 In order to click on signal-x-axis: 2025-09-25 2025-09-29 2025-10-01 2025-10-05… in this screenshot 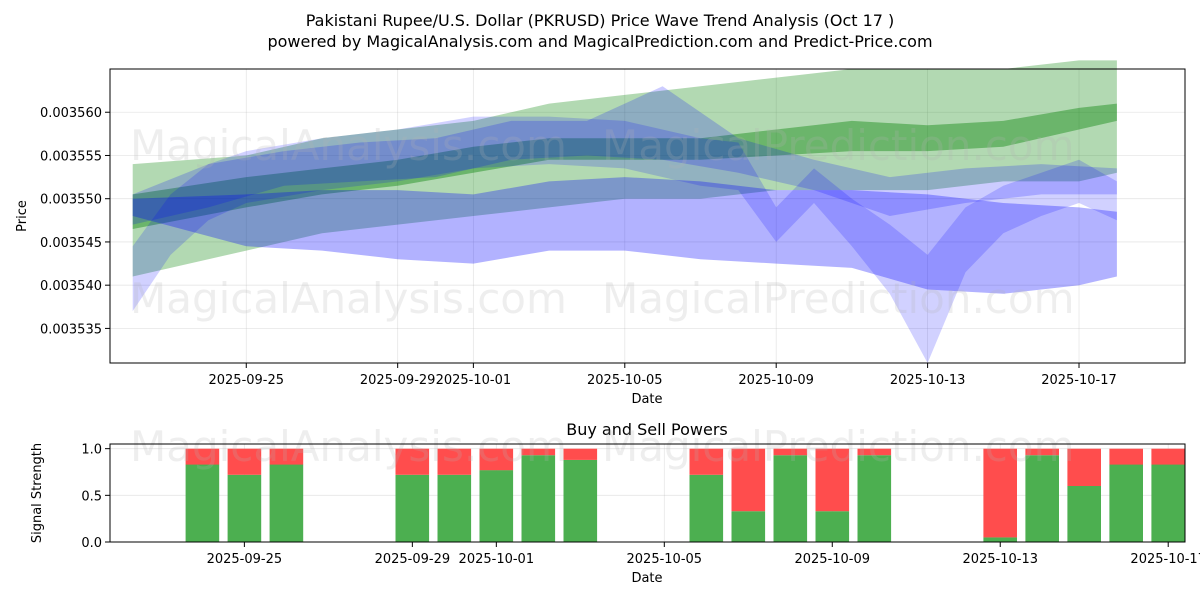, I will do `click(703, 554)`.